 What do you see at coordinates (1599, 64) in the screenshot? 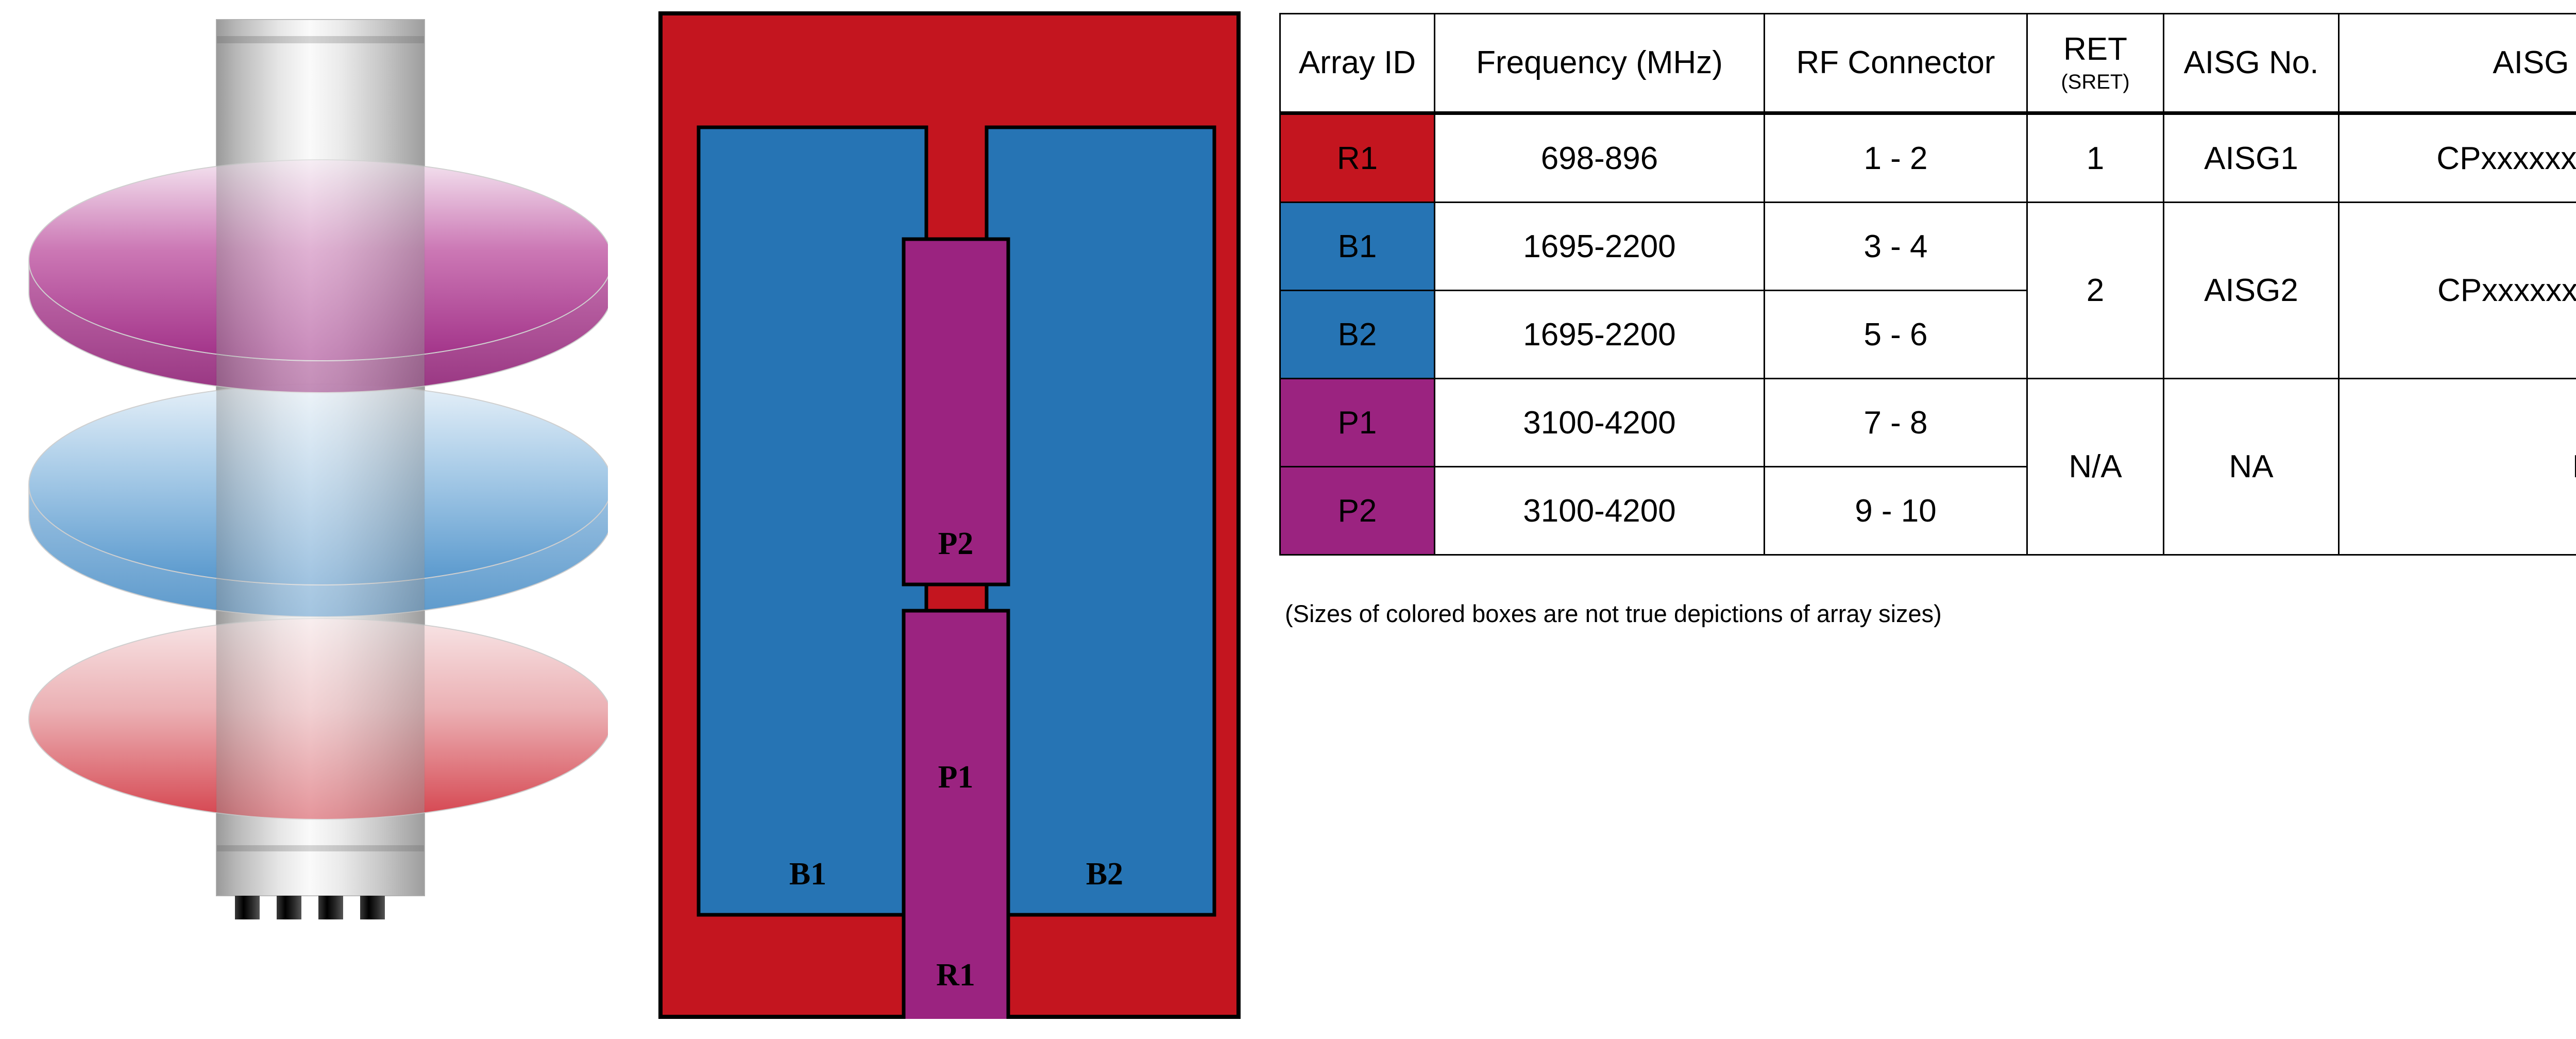
I see `header-frequency: Frequency (MHz)` at bounding box center [1599, 64].